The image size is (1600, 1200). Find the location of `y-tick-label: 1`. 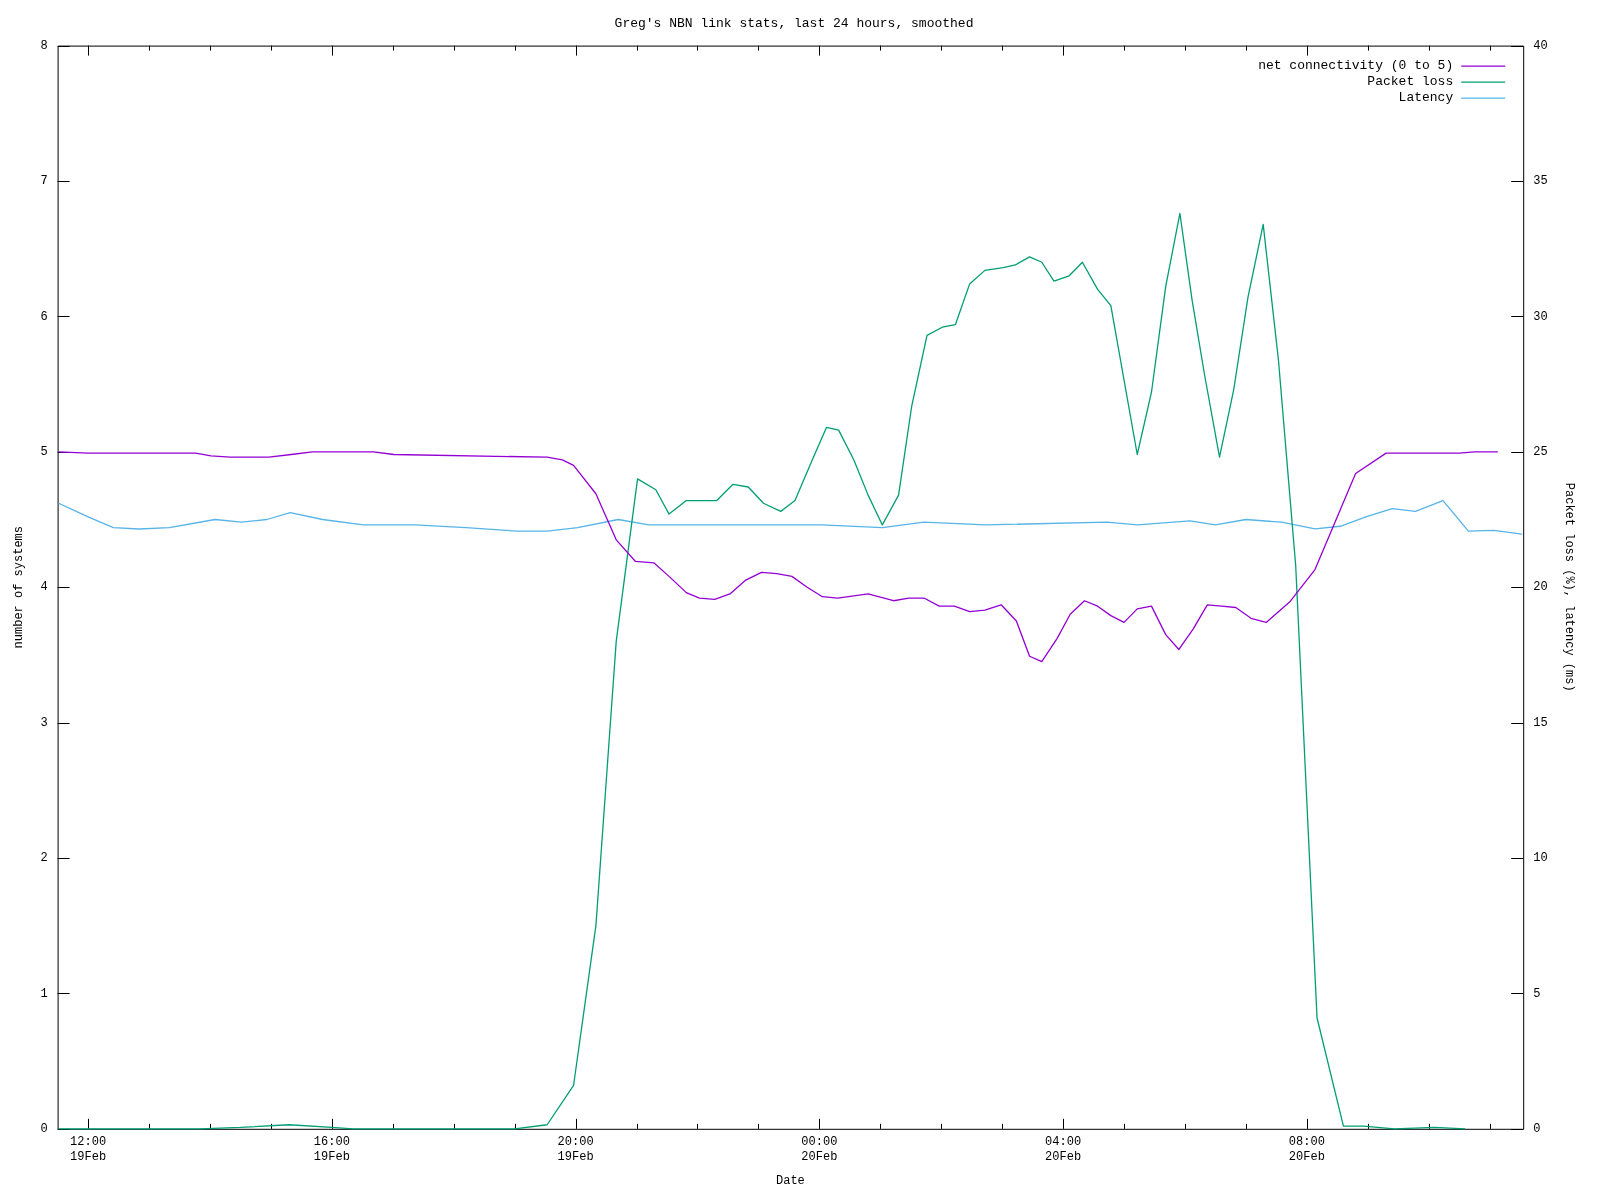

y-tick-label: 1 is located at coordinates (44, 993).